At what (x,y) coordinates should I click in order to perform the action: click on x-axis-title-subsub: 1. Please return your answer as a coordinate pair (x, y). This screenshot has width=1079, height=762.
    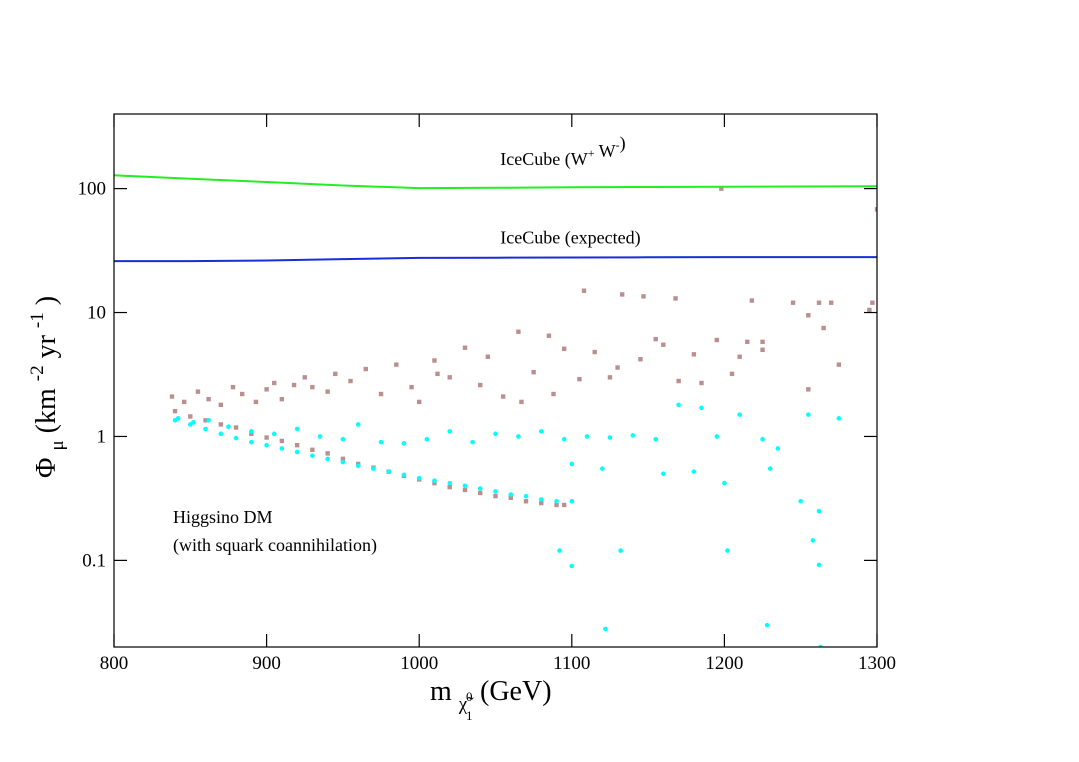
    Looking at the image, I should click on (469, 715).